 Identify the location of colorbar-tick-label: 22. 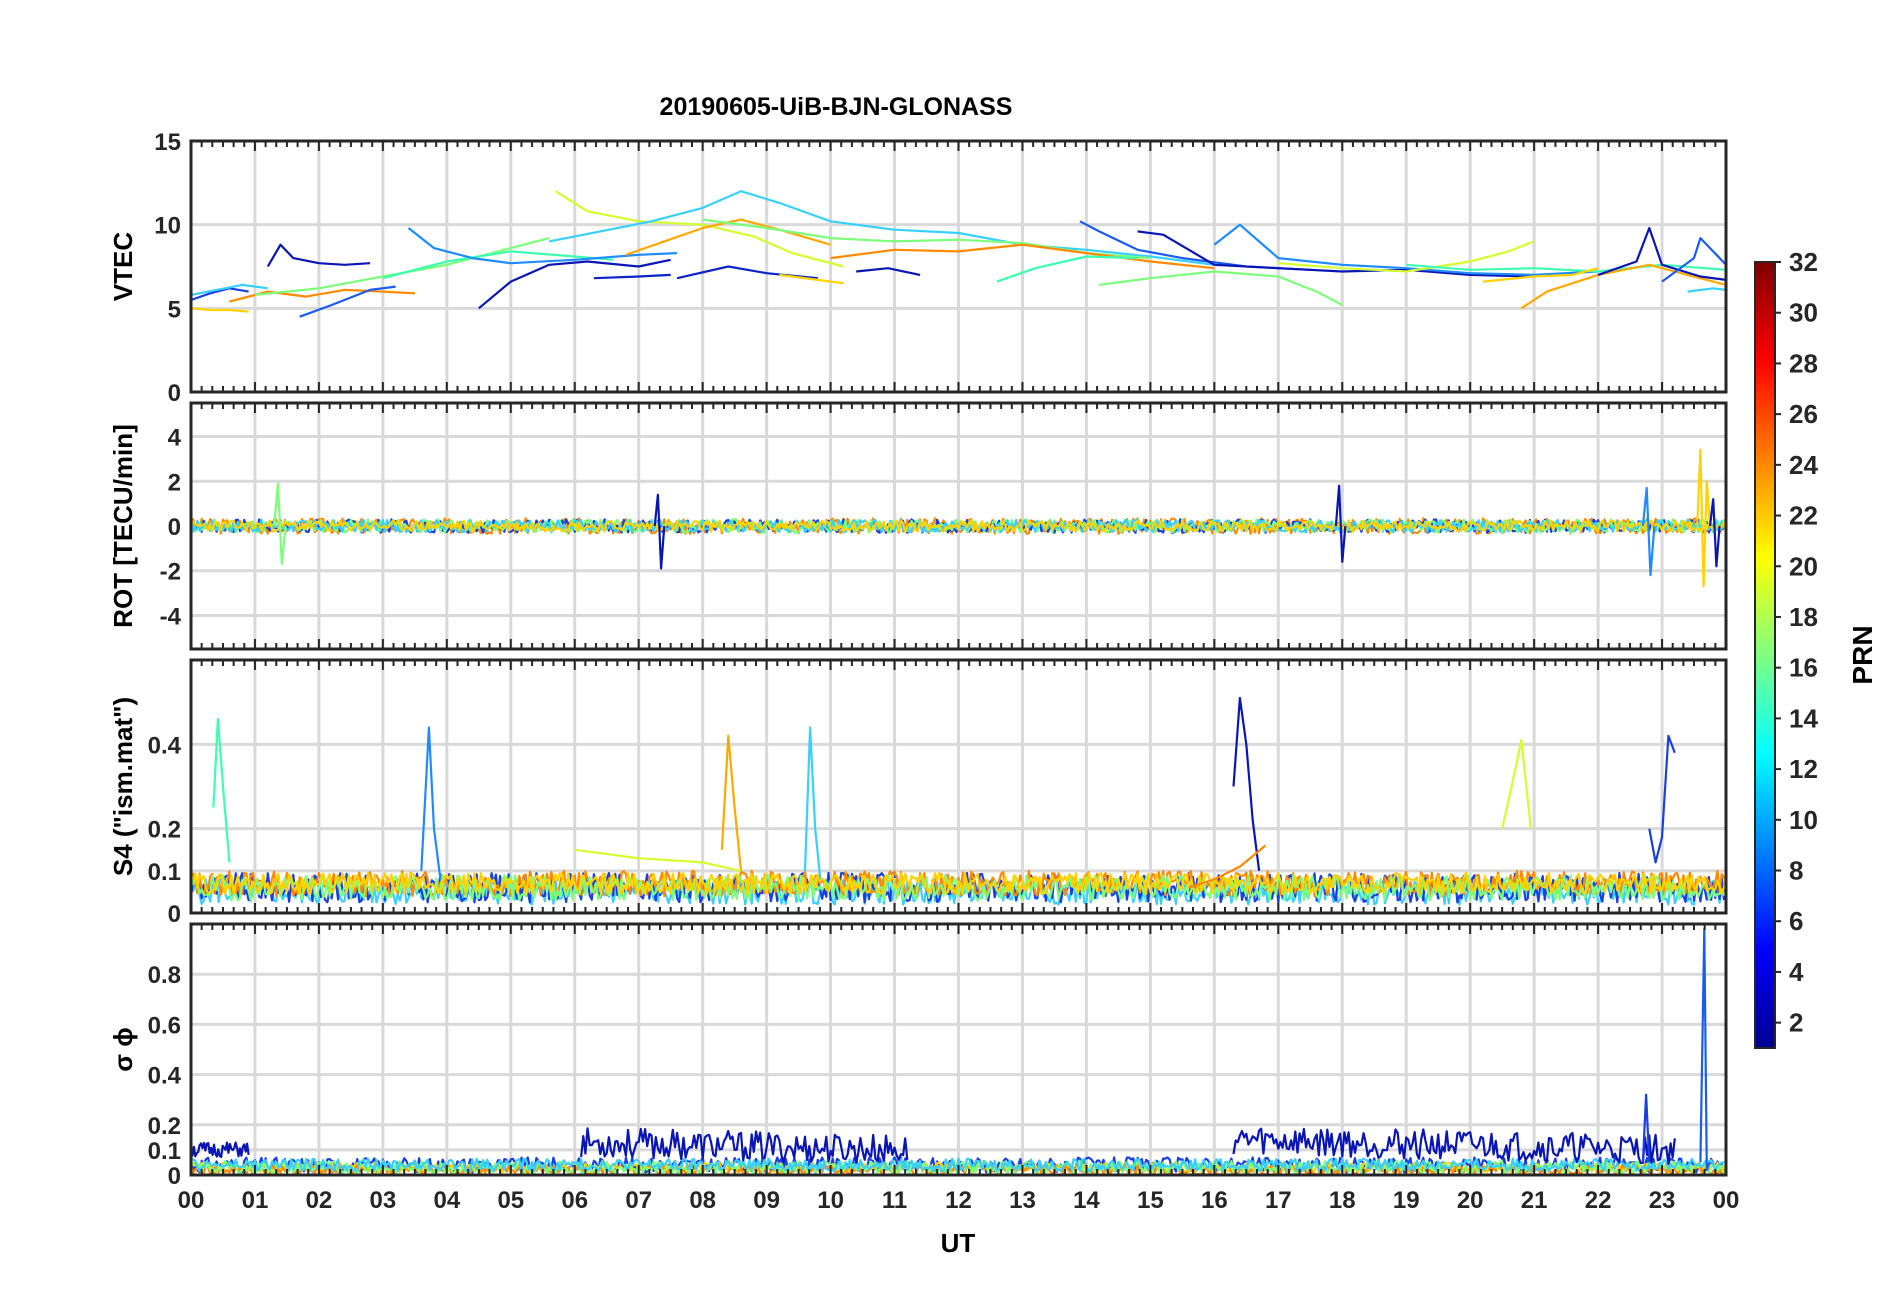
(1803, 516).